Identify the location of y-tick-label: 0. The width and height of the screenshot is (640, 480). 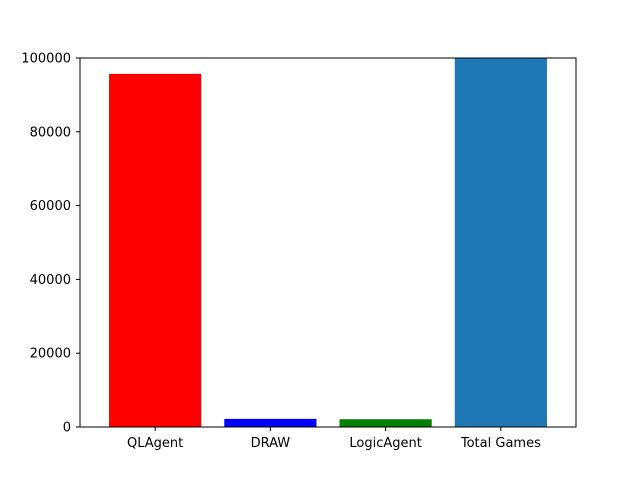
(67, 428).